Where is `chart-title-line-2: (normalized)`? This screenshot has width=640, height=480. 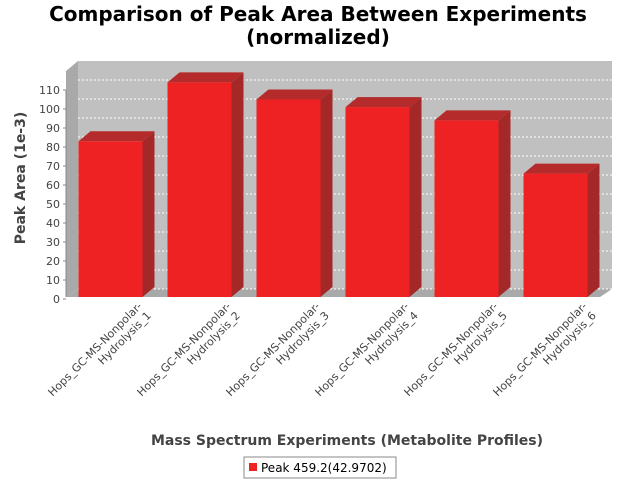
chart-title-line-2: (normalized) is located at coordinates (318, 37).